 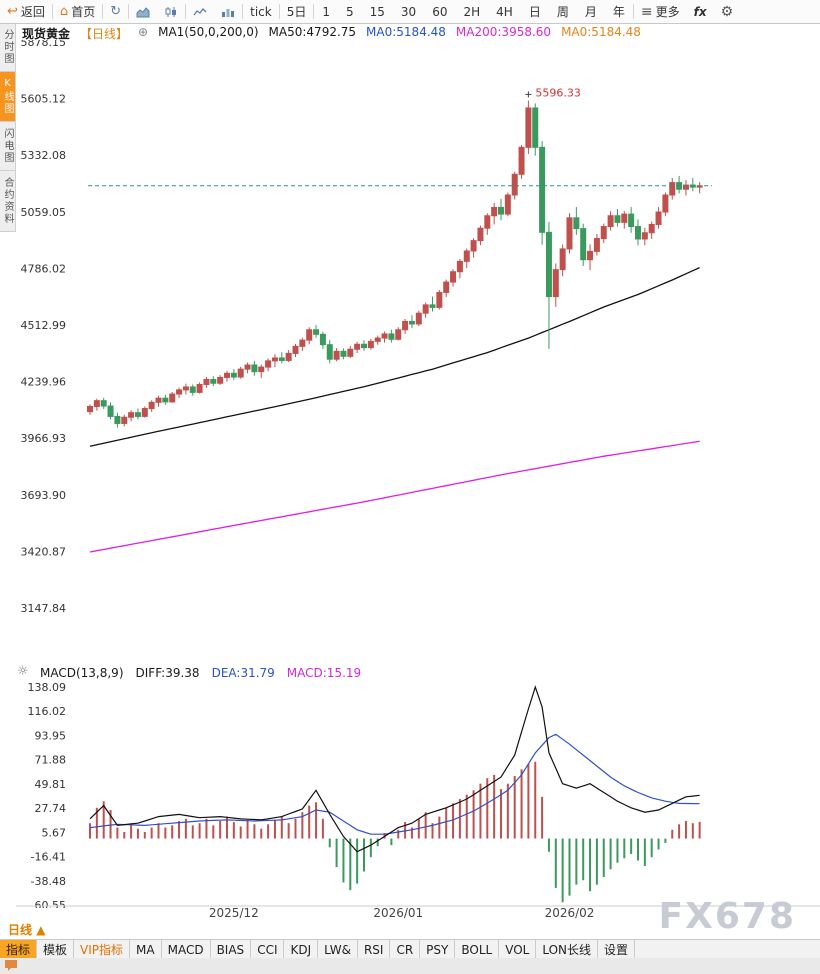 What do you see at coordinates (472, 11) in the screenshot?
I see `timeframe-2H: 2H` at bounding box center [472, 11].